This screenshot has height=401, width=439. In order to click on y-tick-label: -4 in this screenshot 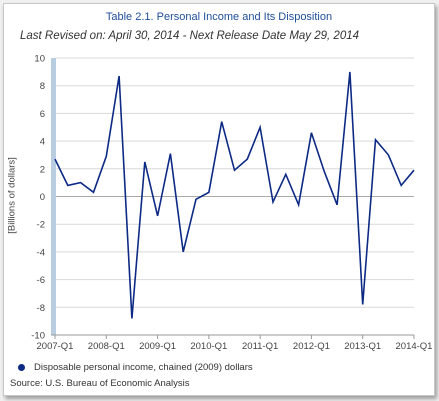, I will do `click(41, 252)`.